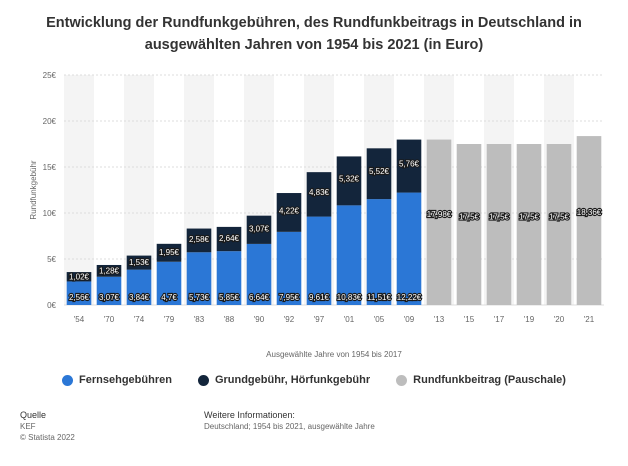 The height and width of the screenshot is (466, 628). What do you see at coordinates (33, 415) in the screenshot?
I see `source-heading: Quelle` at bounding box center [33, 415].